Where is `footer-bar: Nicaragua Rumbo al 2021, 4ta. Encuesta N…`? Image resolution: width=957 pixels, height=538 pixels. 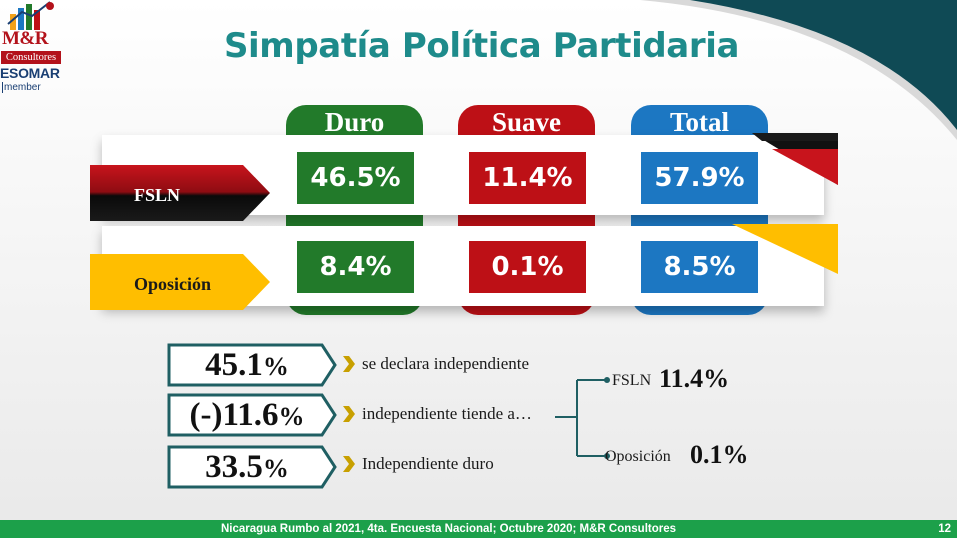 footer-bar: Nicaragua Rumbo al 2021, 4ta. Encuesta N… is located at coordinates (478, 529).